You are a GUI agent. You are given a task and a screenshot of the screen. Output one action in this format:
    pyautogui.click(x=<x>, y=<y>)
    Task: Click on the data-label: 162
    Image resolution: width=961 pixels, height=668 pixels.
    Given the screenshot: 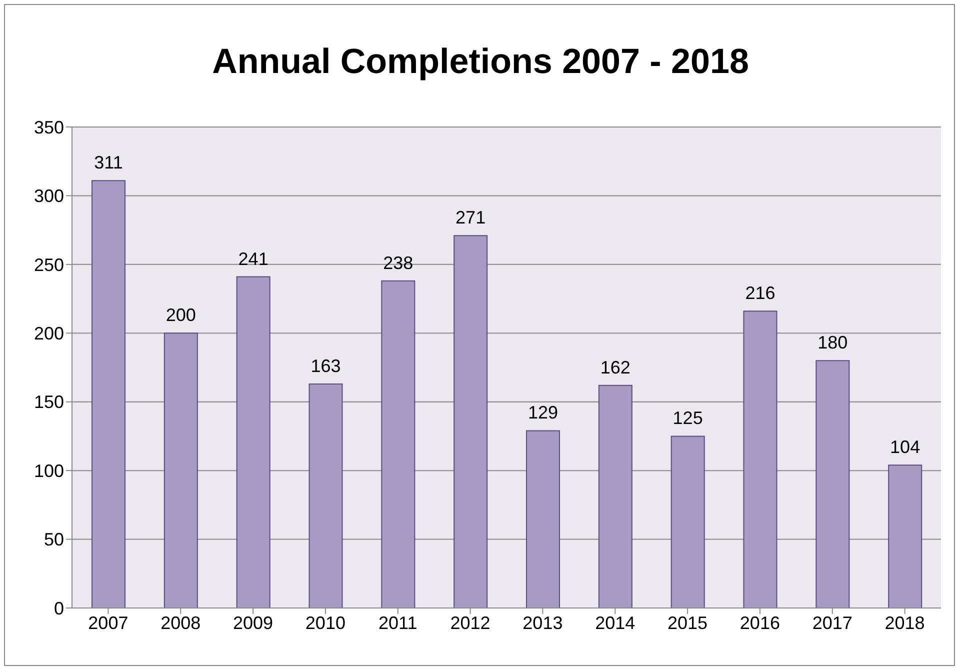 What is the action you would take?
    pyautogui.click(x=615, y=367)
    